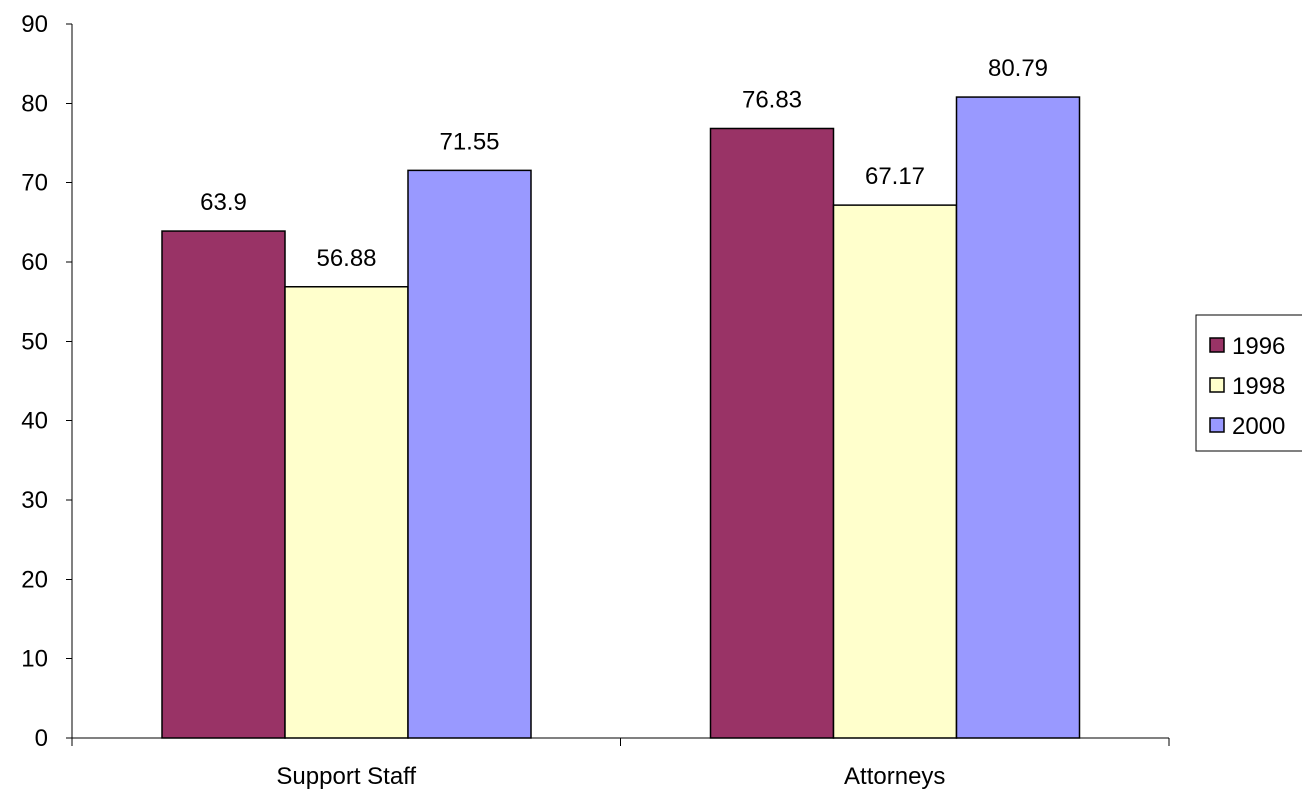  Describe the element at coordinates (469, 141) in the screenshot. I see `data-label: 71.55` at that location.